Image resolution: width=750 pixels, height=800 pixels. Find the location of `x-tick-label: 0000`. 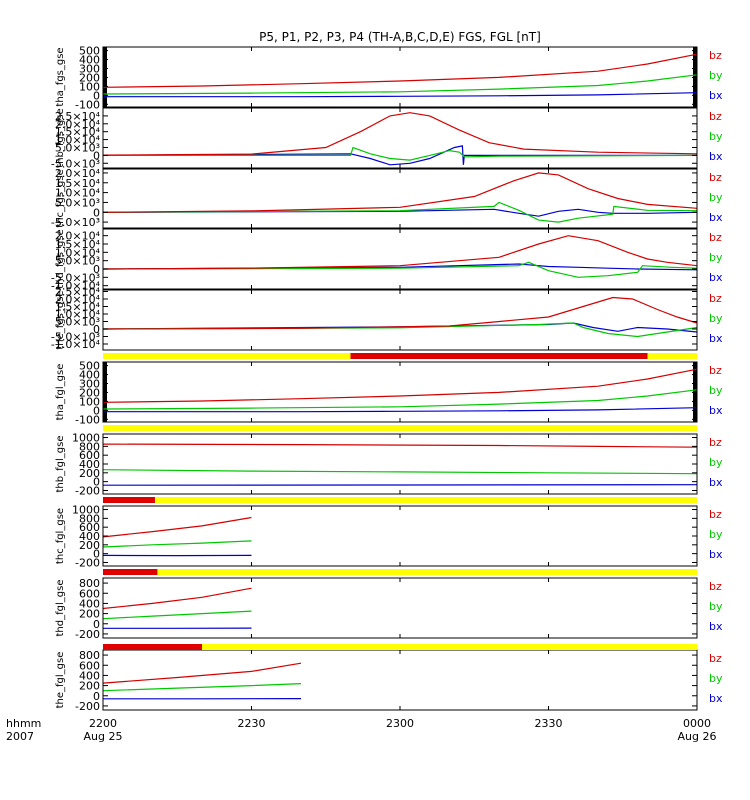

x-tick-label: 0000 is located at coordinates (697, 723).